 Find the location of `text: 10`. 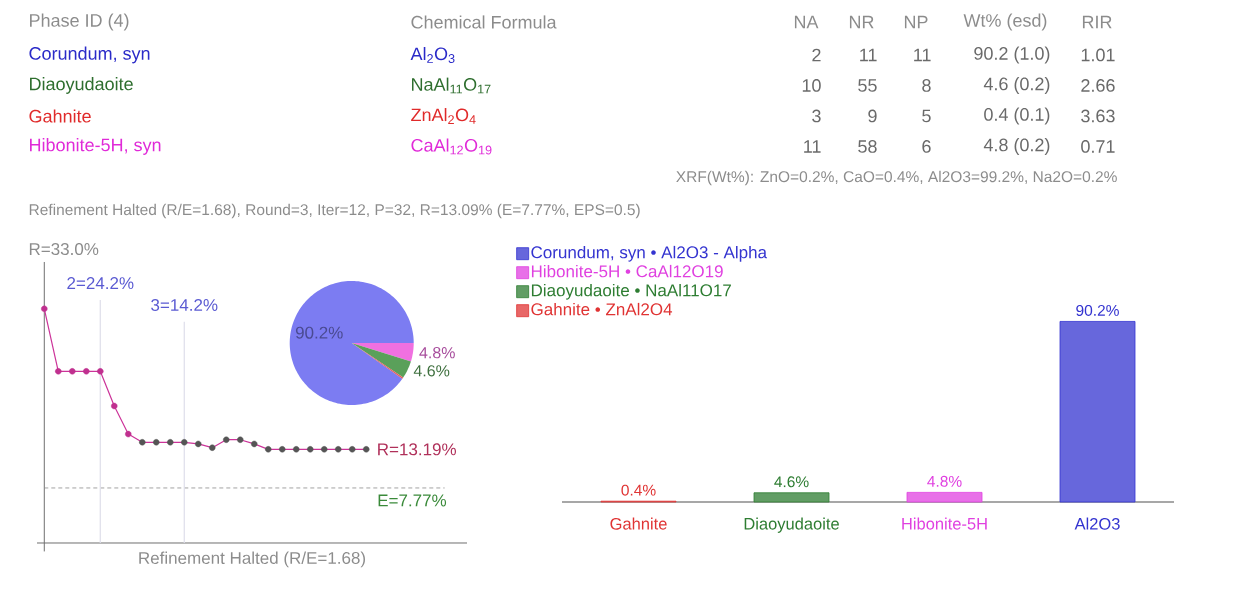

text: 10 is located at coordinates (811, 85).